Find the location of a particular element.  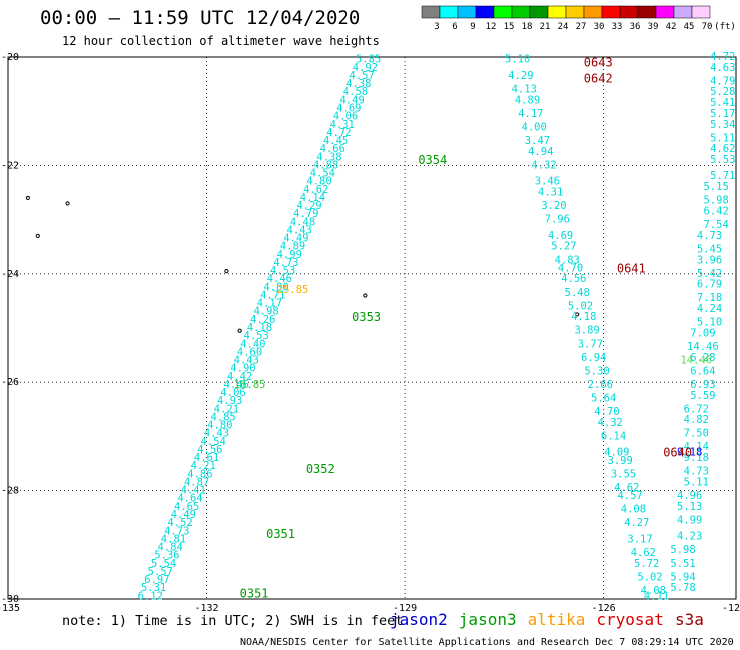

data-point-value: 4.85 is located at coordinates (222, 417).